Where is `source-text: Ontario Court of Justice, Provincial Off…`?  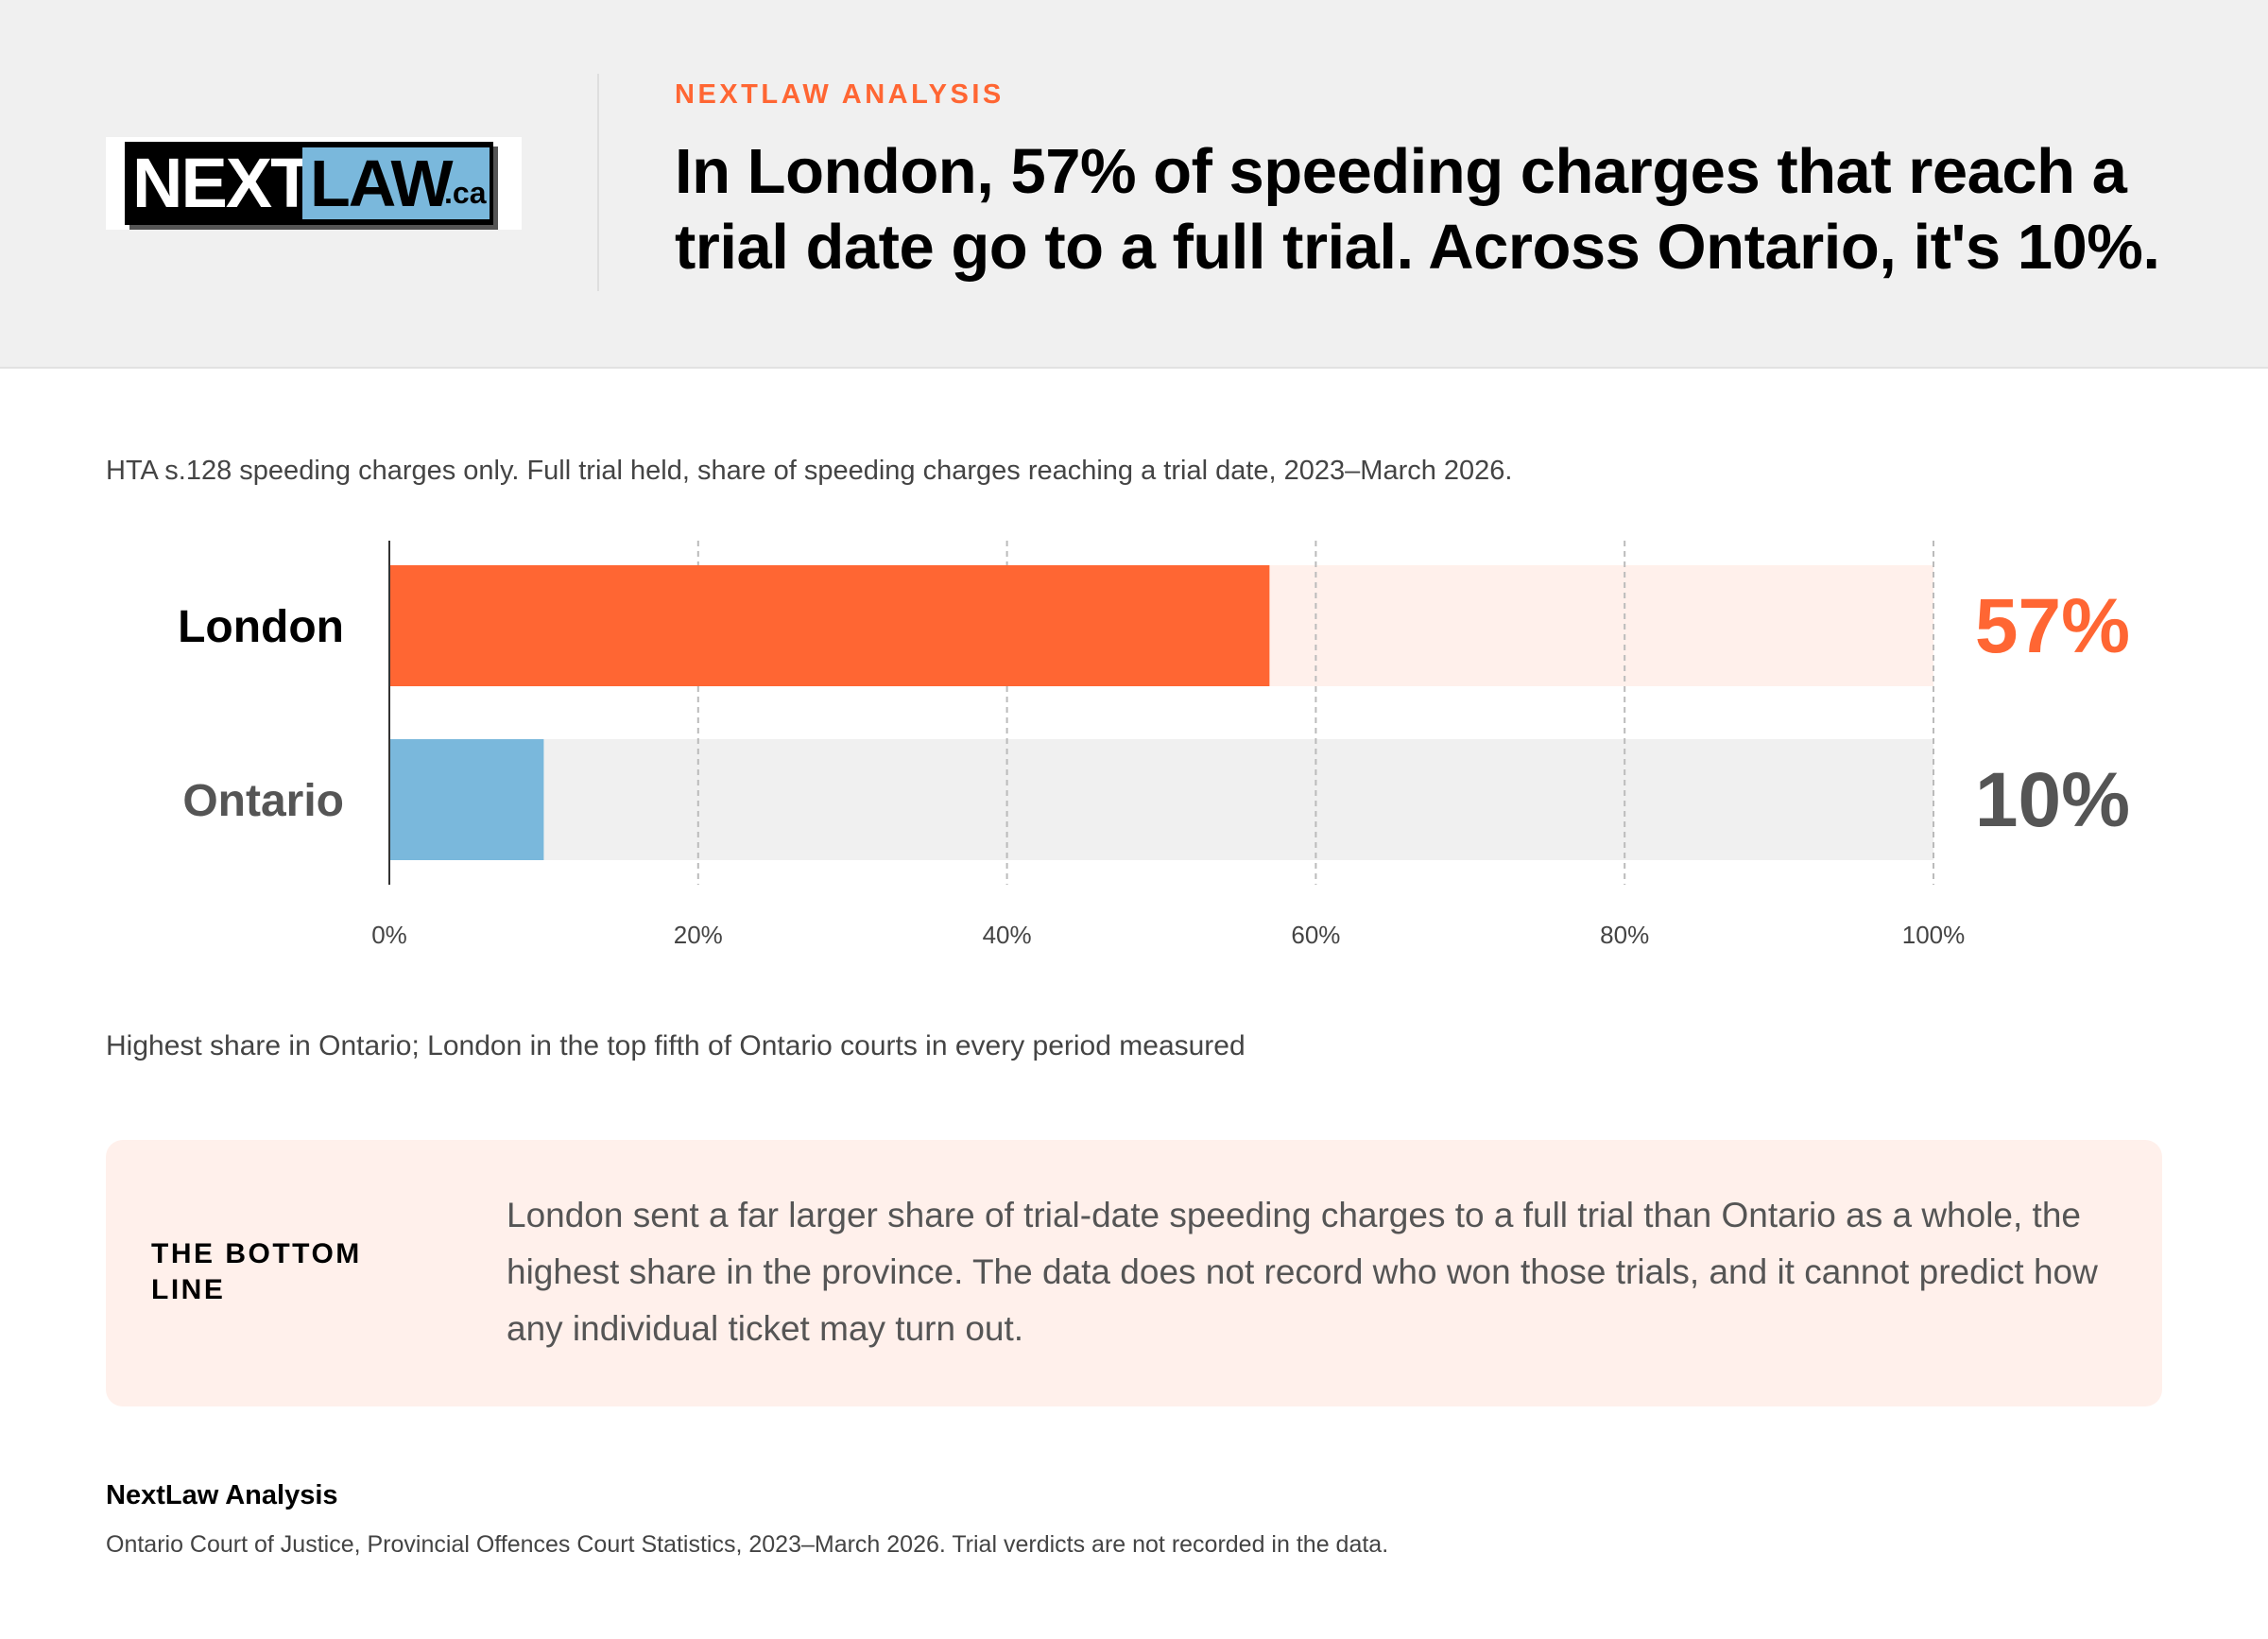
source-text: Ontario Court of Justice, Provincial Off… is located at coordinates (747, 1545).